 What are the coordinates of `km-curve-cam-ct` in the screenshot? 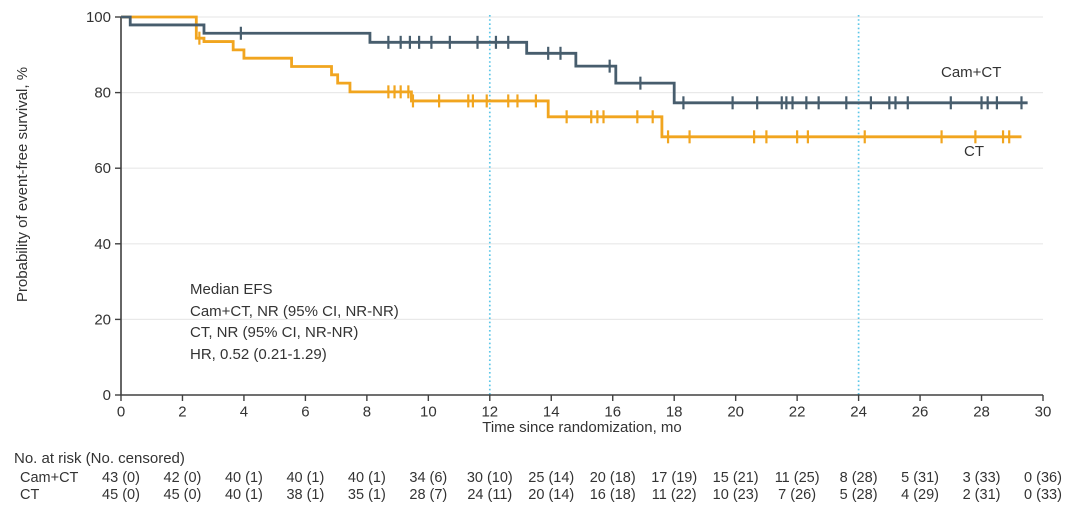 It's located at (574, 60).